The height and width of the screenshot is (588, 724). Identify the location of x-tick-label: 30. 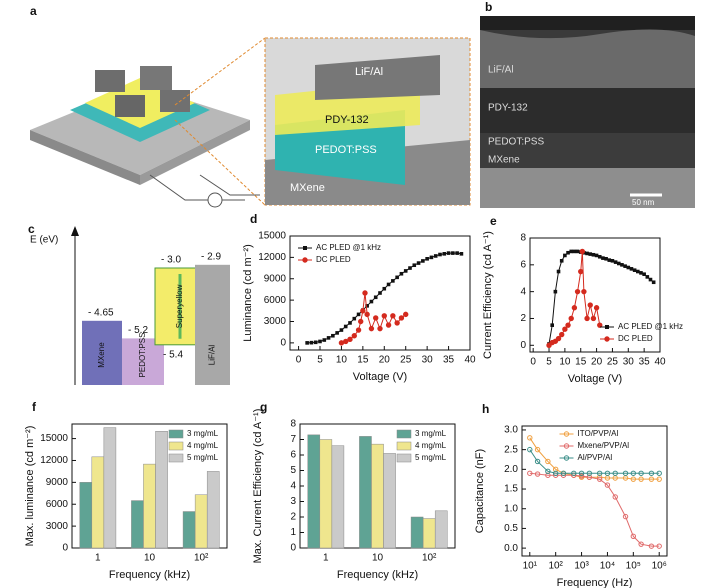
(428, 360).